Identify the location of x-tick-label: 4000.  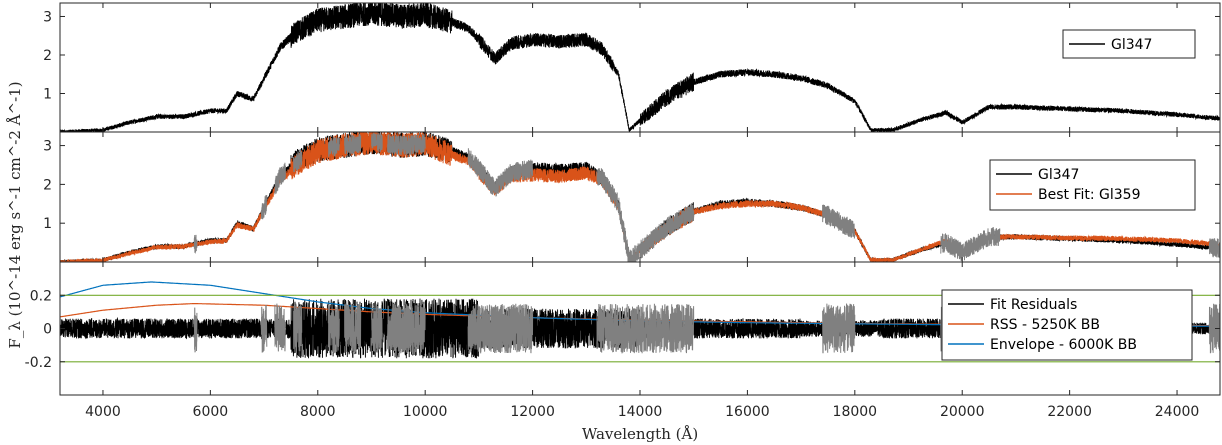
(103, 412).